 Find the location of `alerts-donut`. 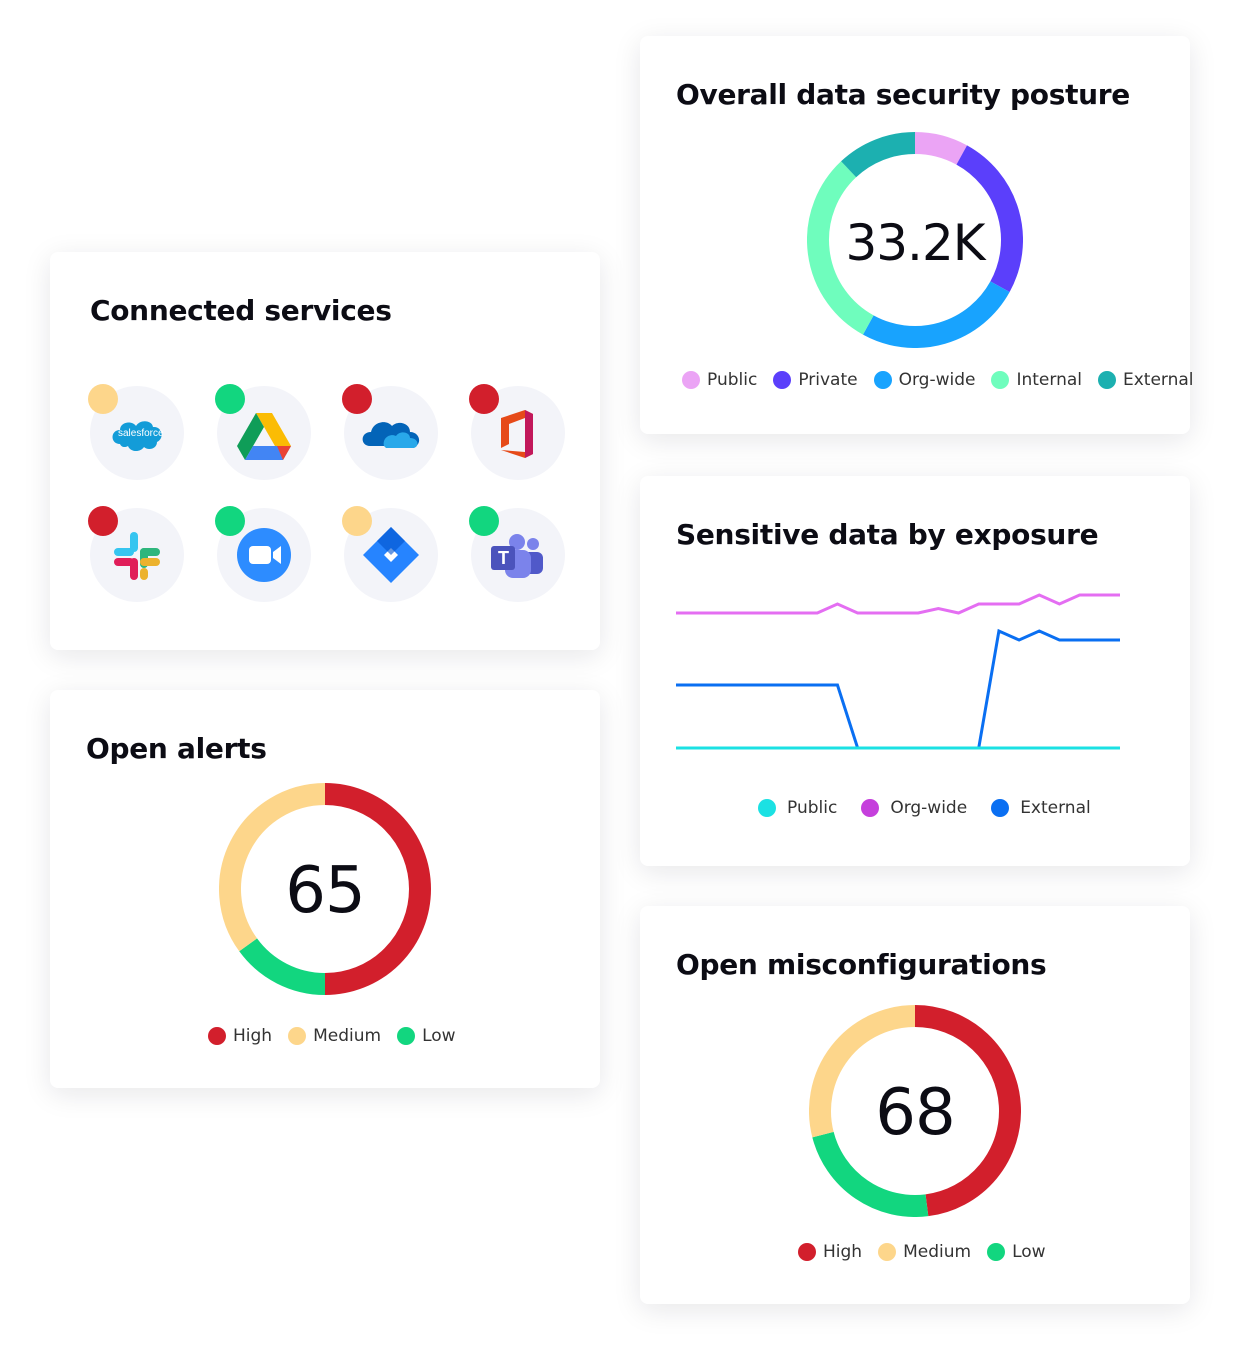

alerts-donut is located at coordinates (325, 889).